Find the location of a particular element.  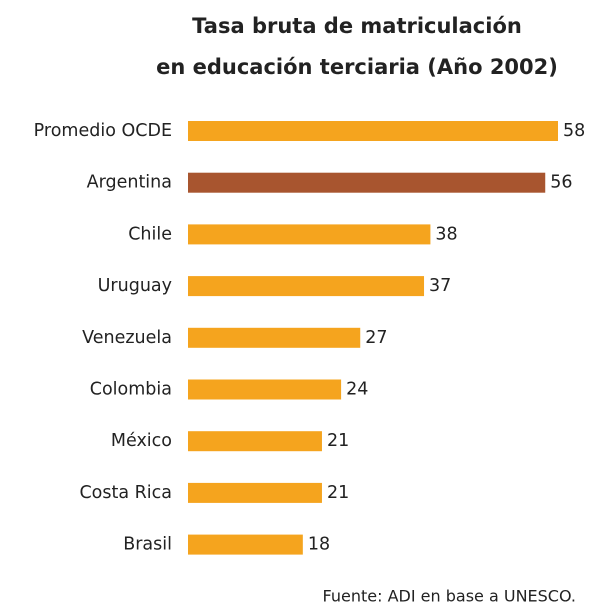

source-note: Fuente: ADI en base a UNESCO. is located at coordinates (449, 596).